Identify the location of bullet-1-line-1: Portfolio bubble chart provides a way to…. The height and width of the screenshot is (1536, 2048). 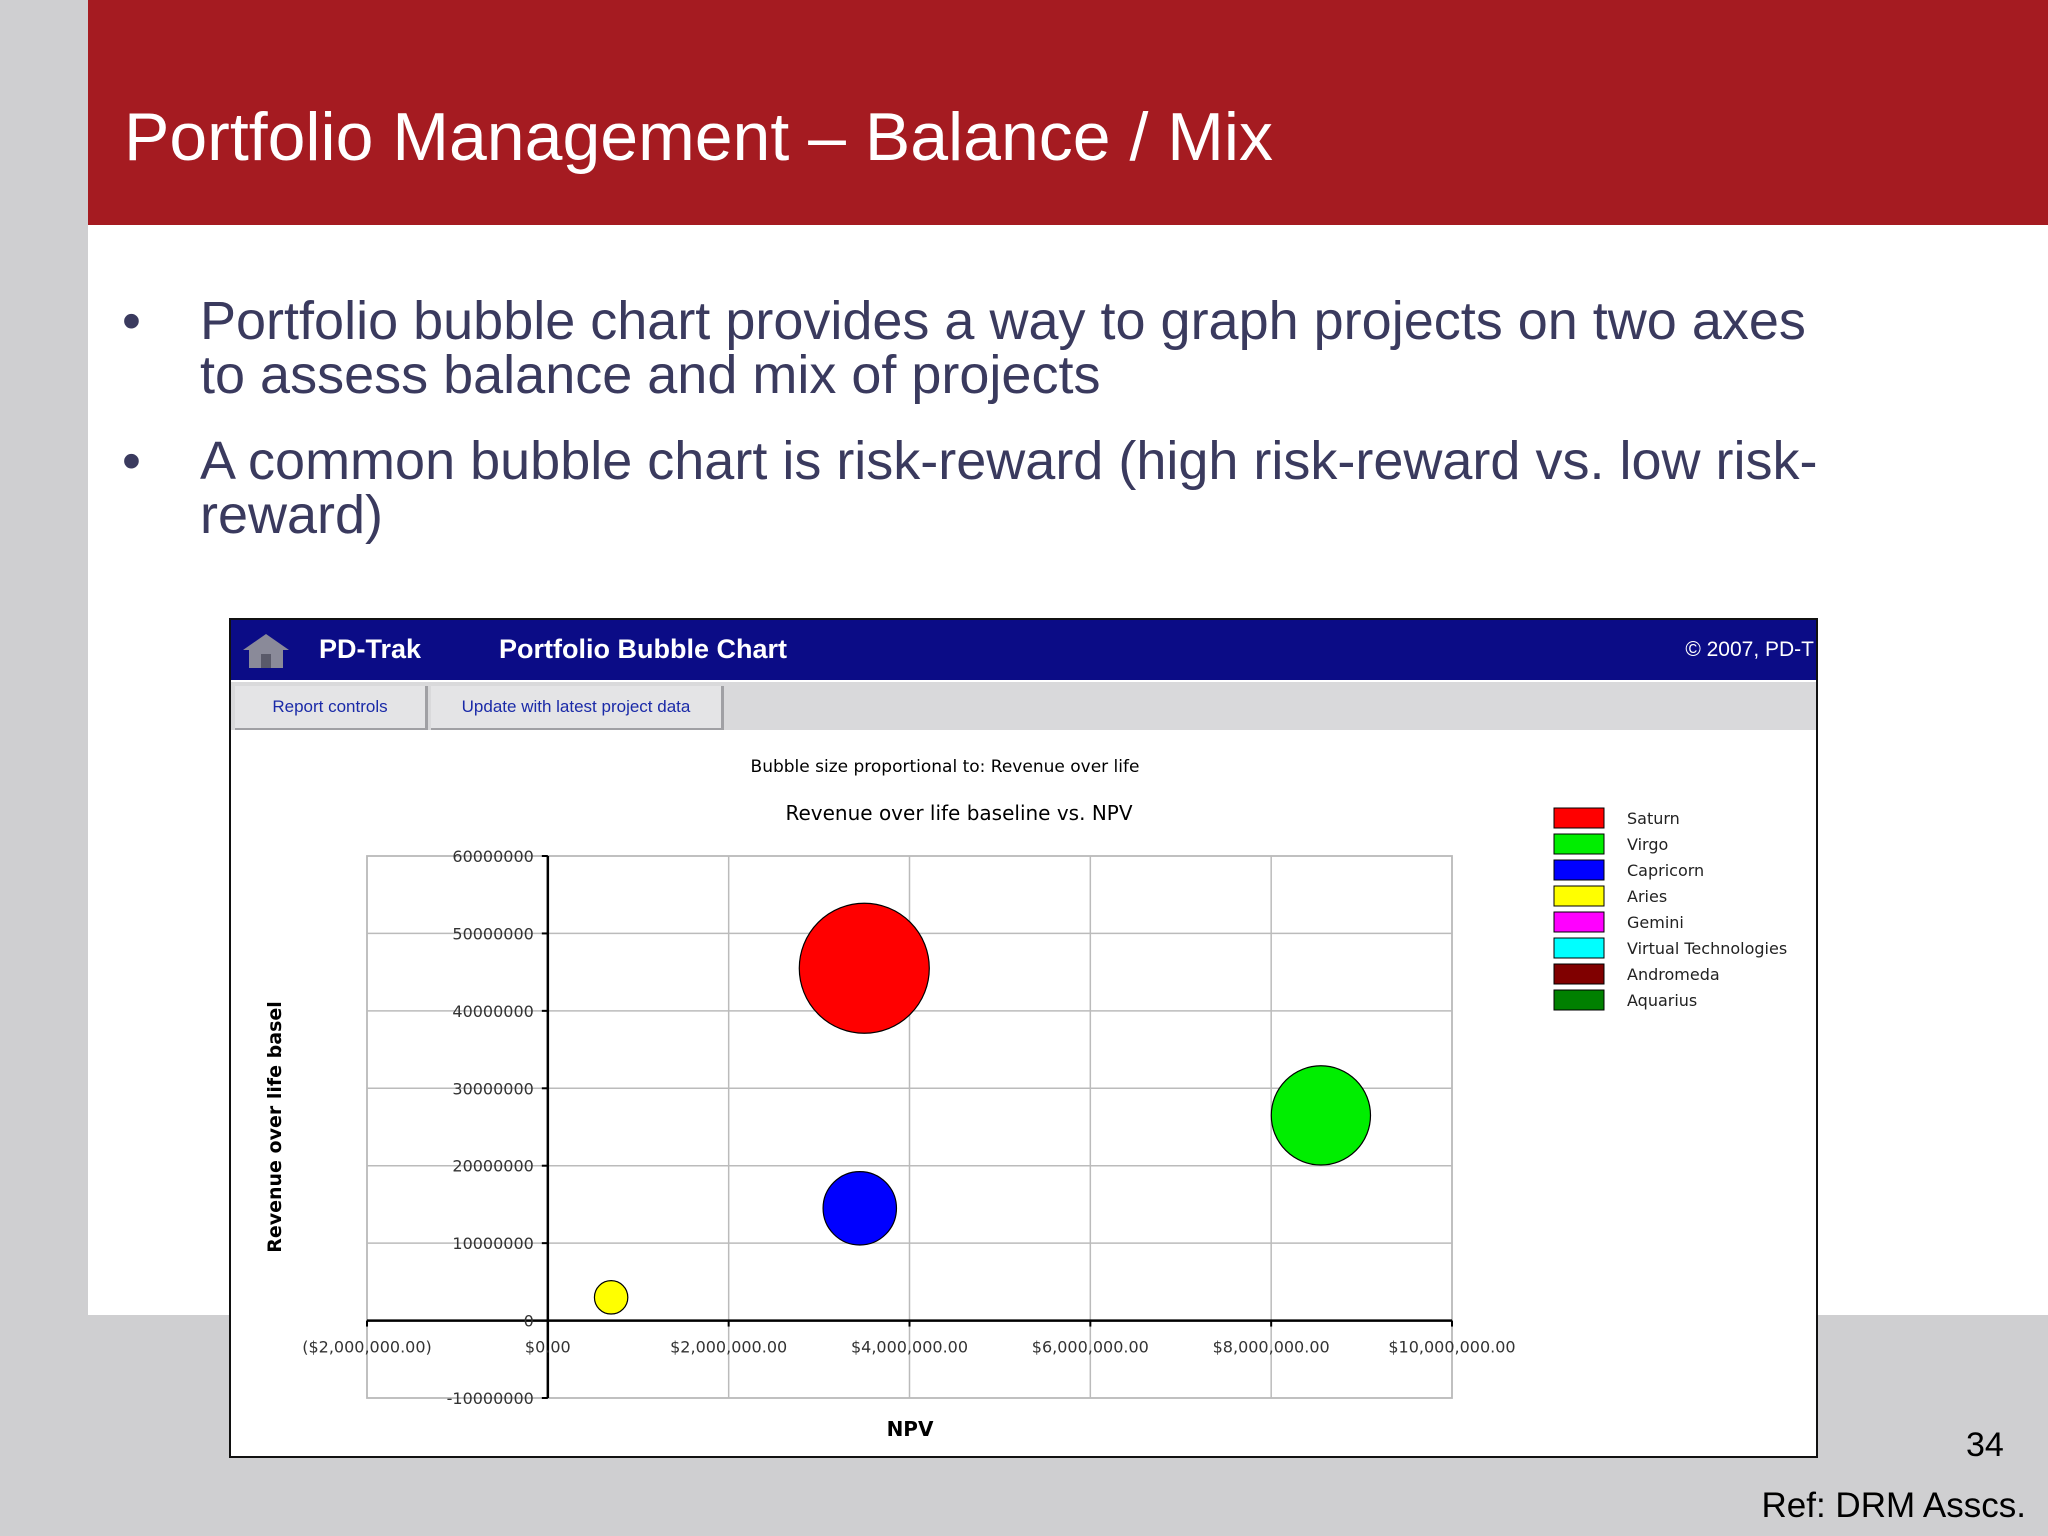
(1003, 321).